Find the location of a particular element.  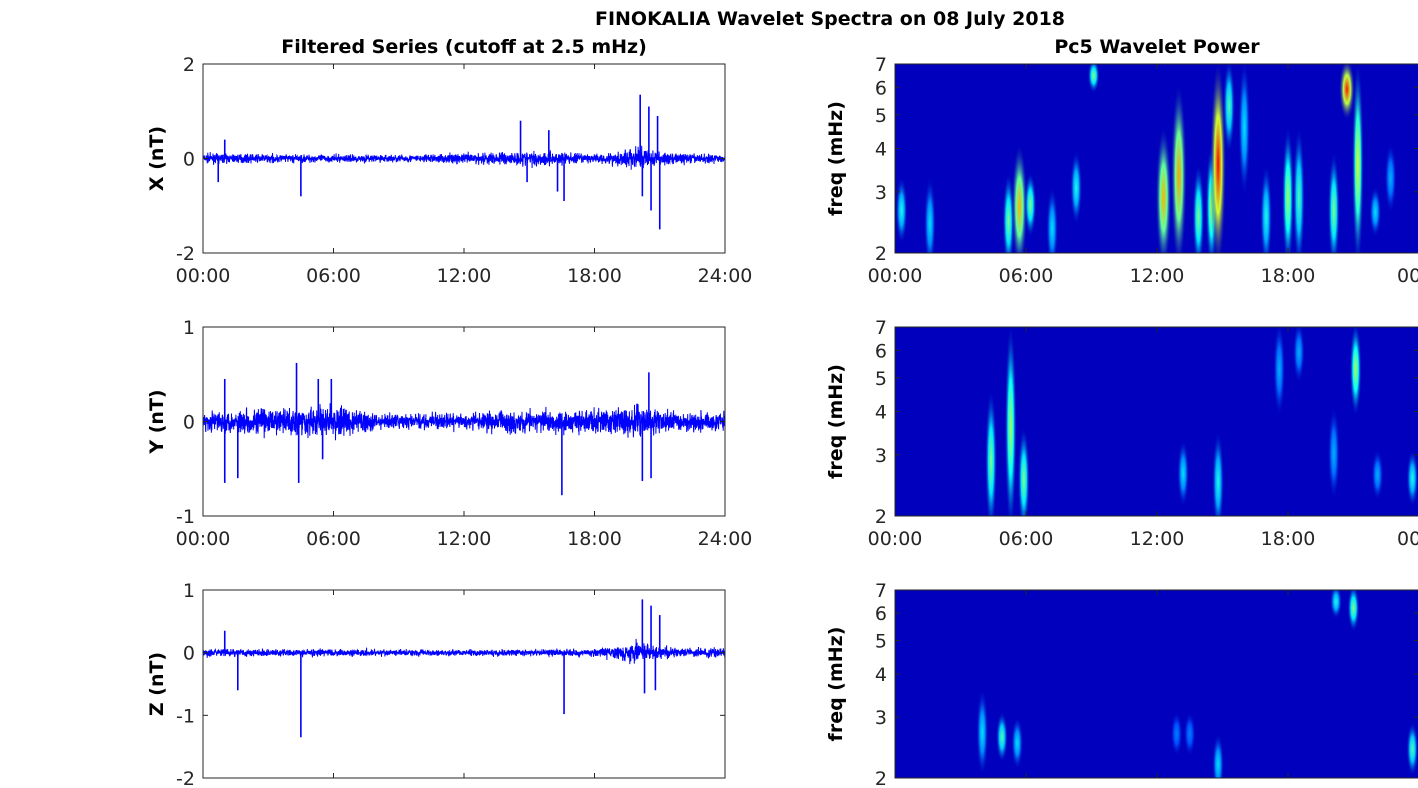

y-axis-label: Y (nT) is located at coordinates (157, 421).